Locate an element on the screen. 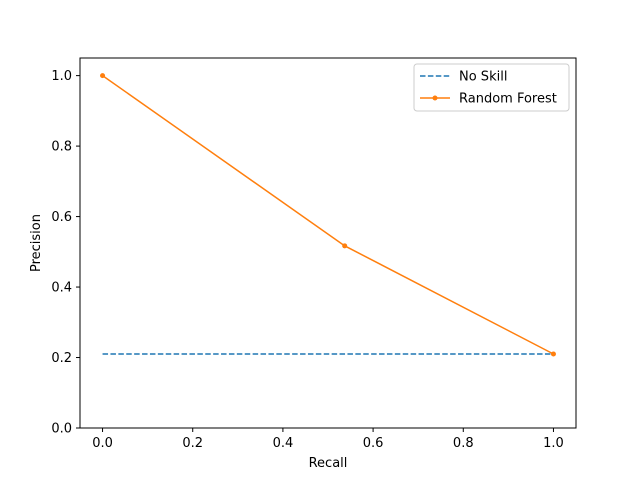  y-tick-label-2: 0.4 is located at coordinates (61, 288).